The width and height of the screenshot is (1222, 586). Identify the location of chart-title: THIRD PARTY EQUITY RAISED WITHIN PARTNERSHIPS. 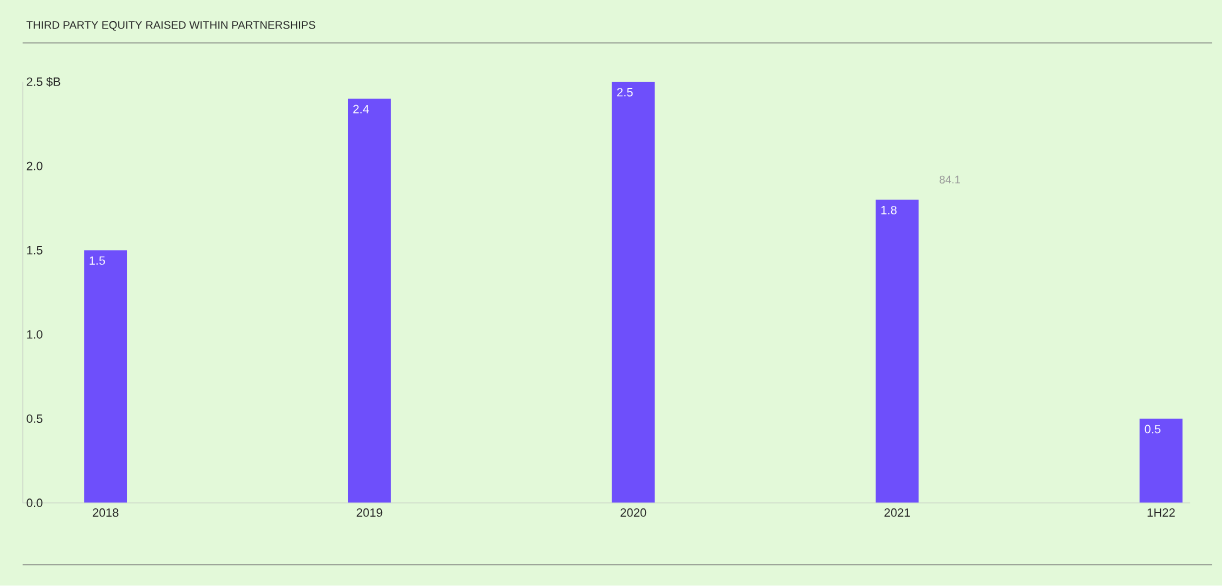
(171, 26).